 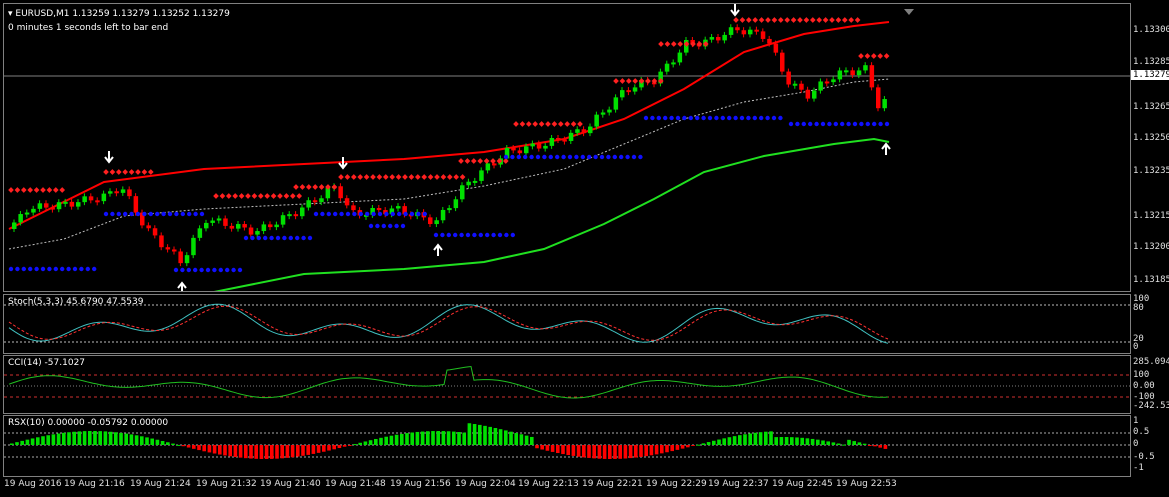 I want to click on rsx-panel: RSX(10) 0.00000 -0.05792 0.00000, so click(x=567, y=446).